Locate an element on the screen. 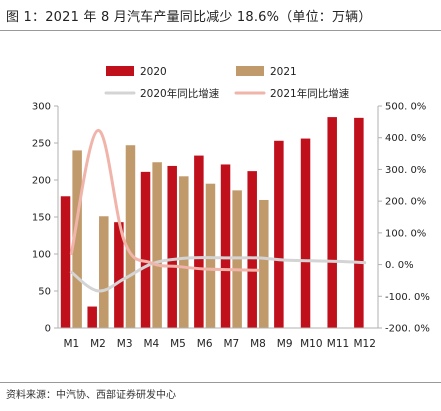  legend-label-2020: 2020 is located at coordinates (153, 72).